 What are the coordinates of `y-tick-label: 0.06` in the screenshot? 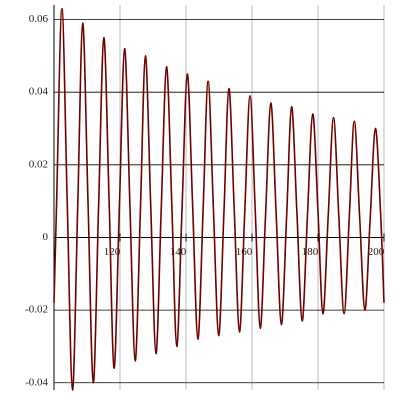 It's located at (39, 19).